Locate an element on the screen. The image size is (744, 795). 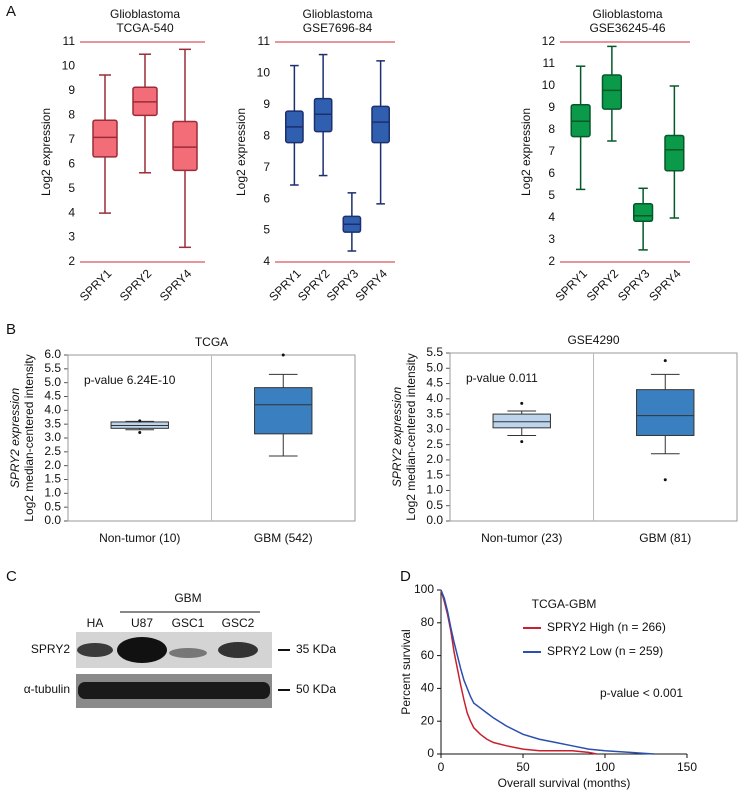
y-tick-label: 11 is located at coordinates (69, 41).